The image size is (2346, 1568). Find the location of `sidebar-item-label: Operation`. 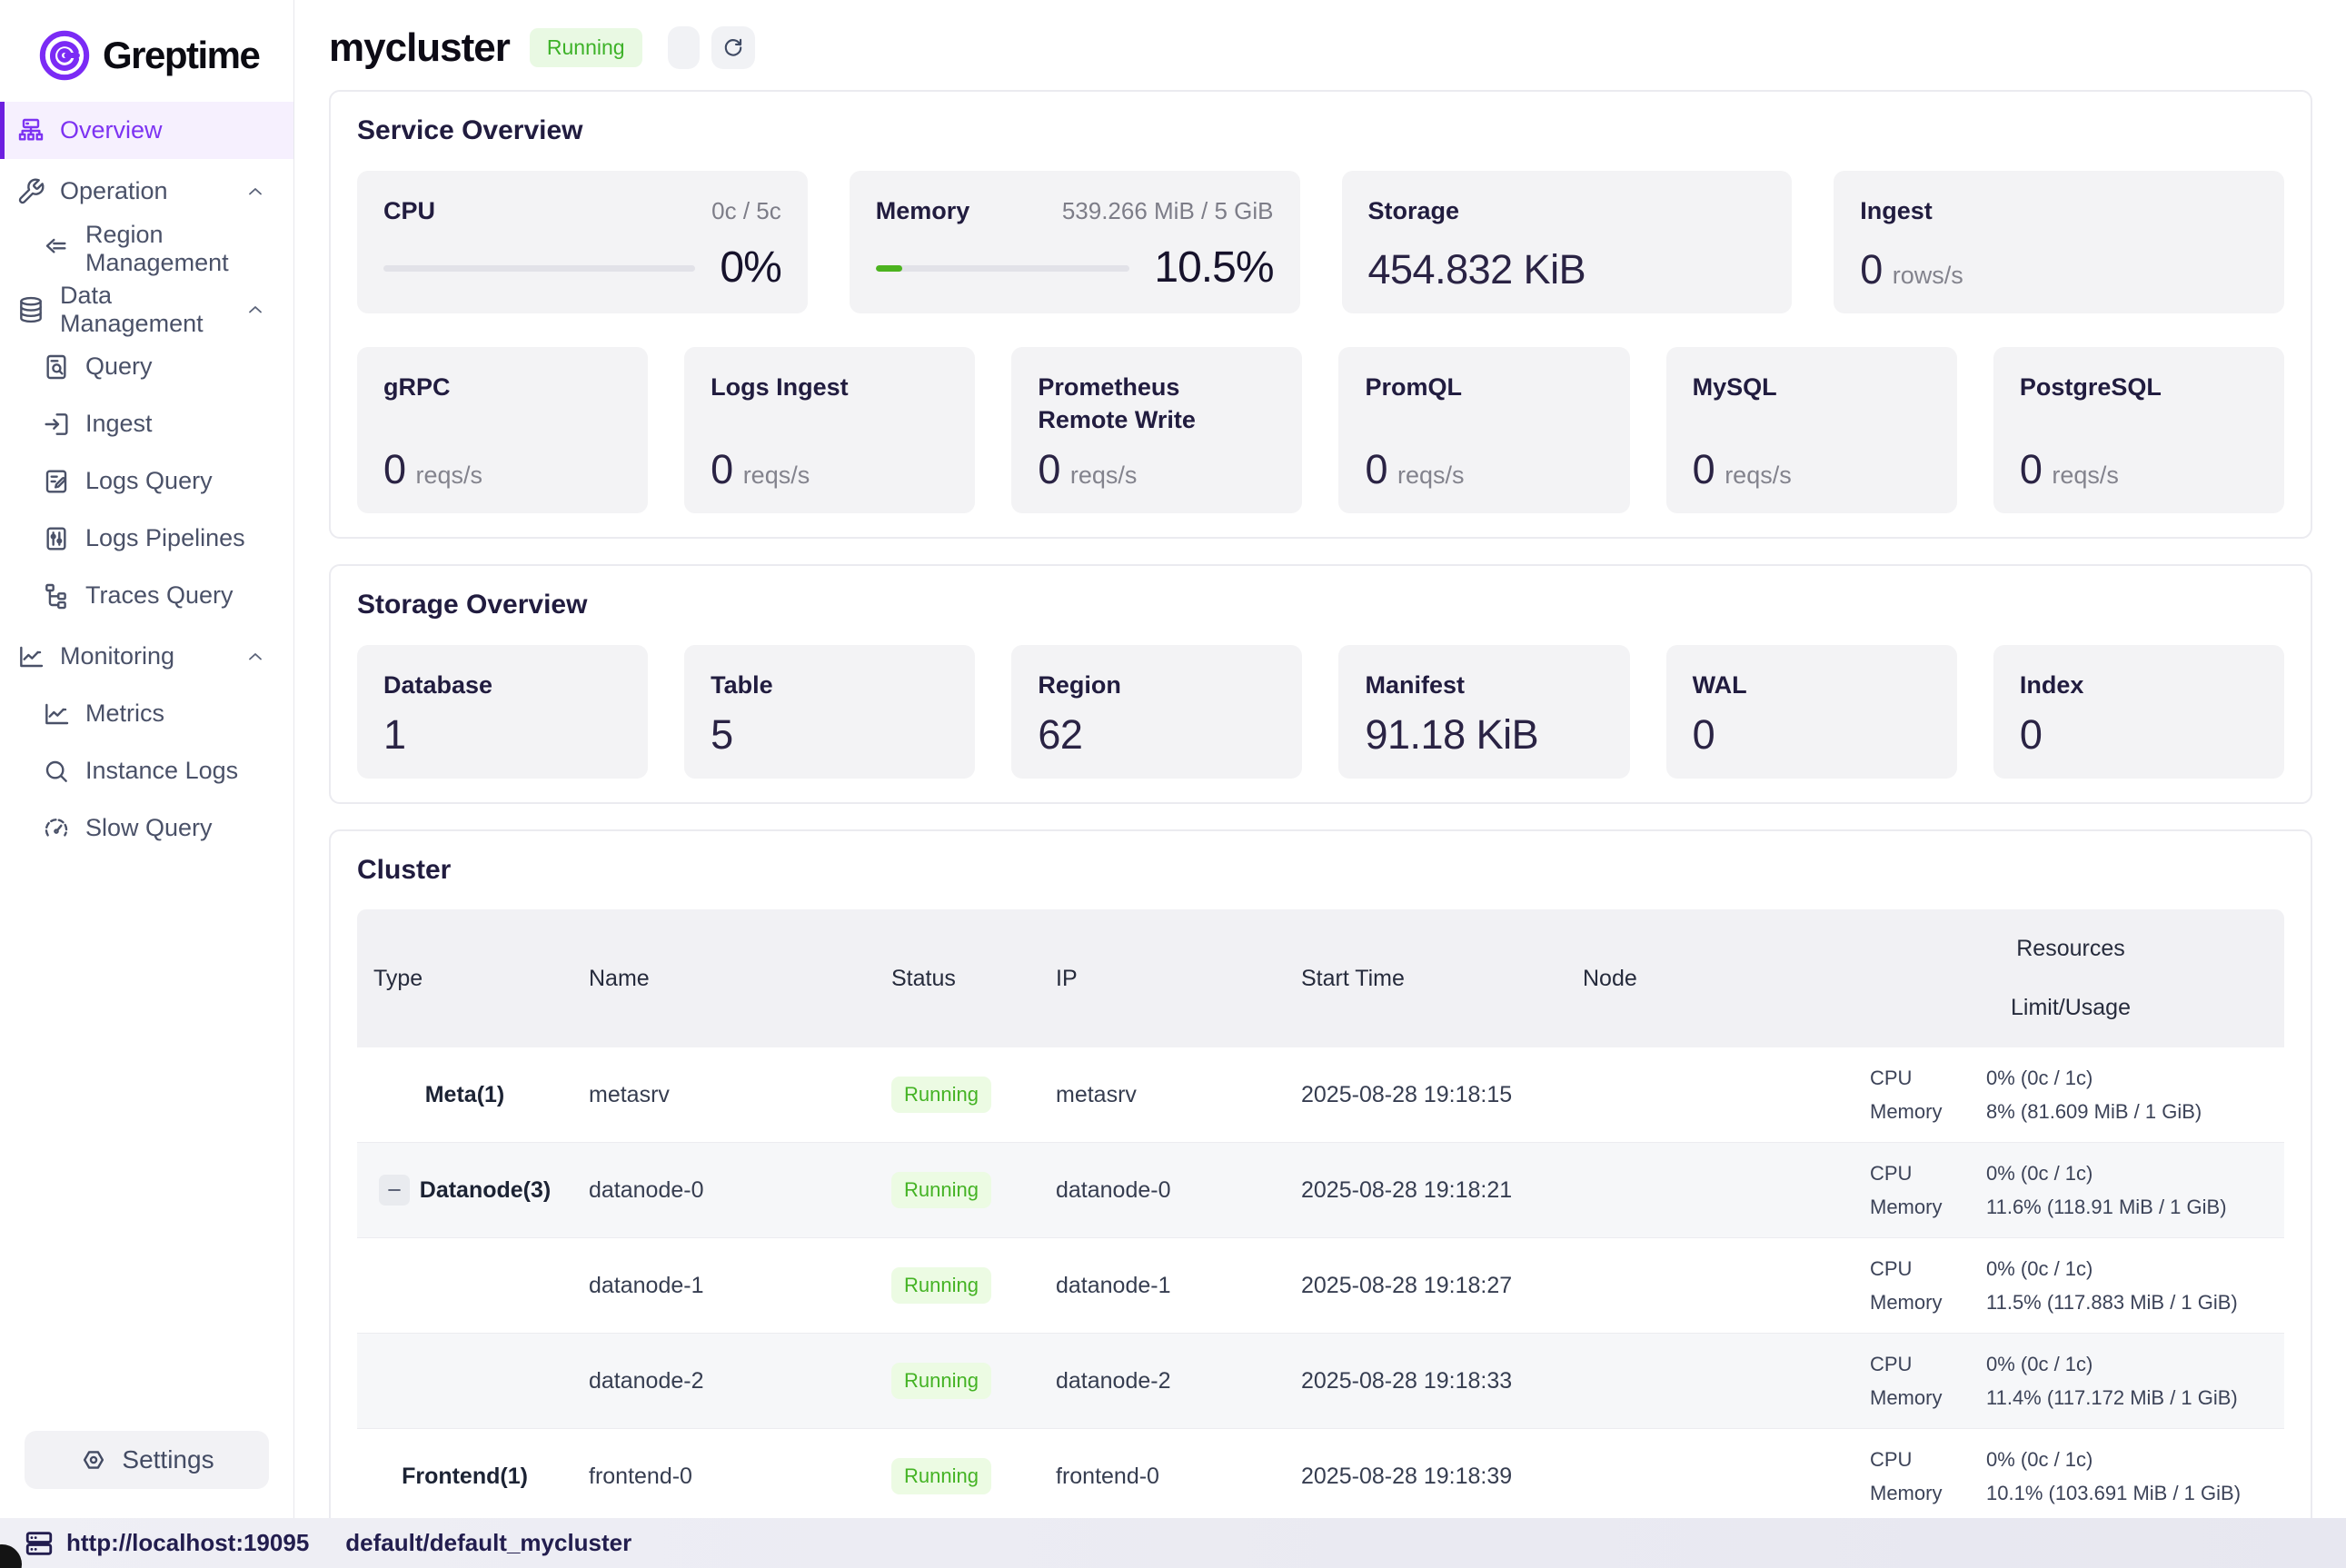

sidebar-item-label: Operation is located at coordinates (114, 190).